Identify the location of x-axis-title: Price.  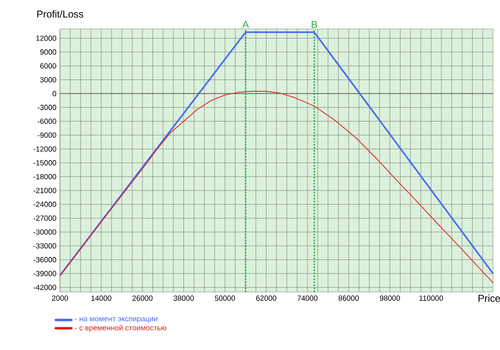
(489, 298).